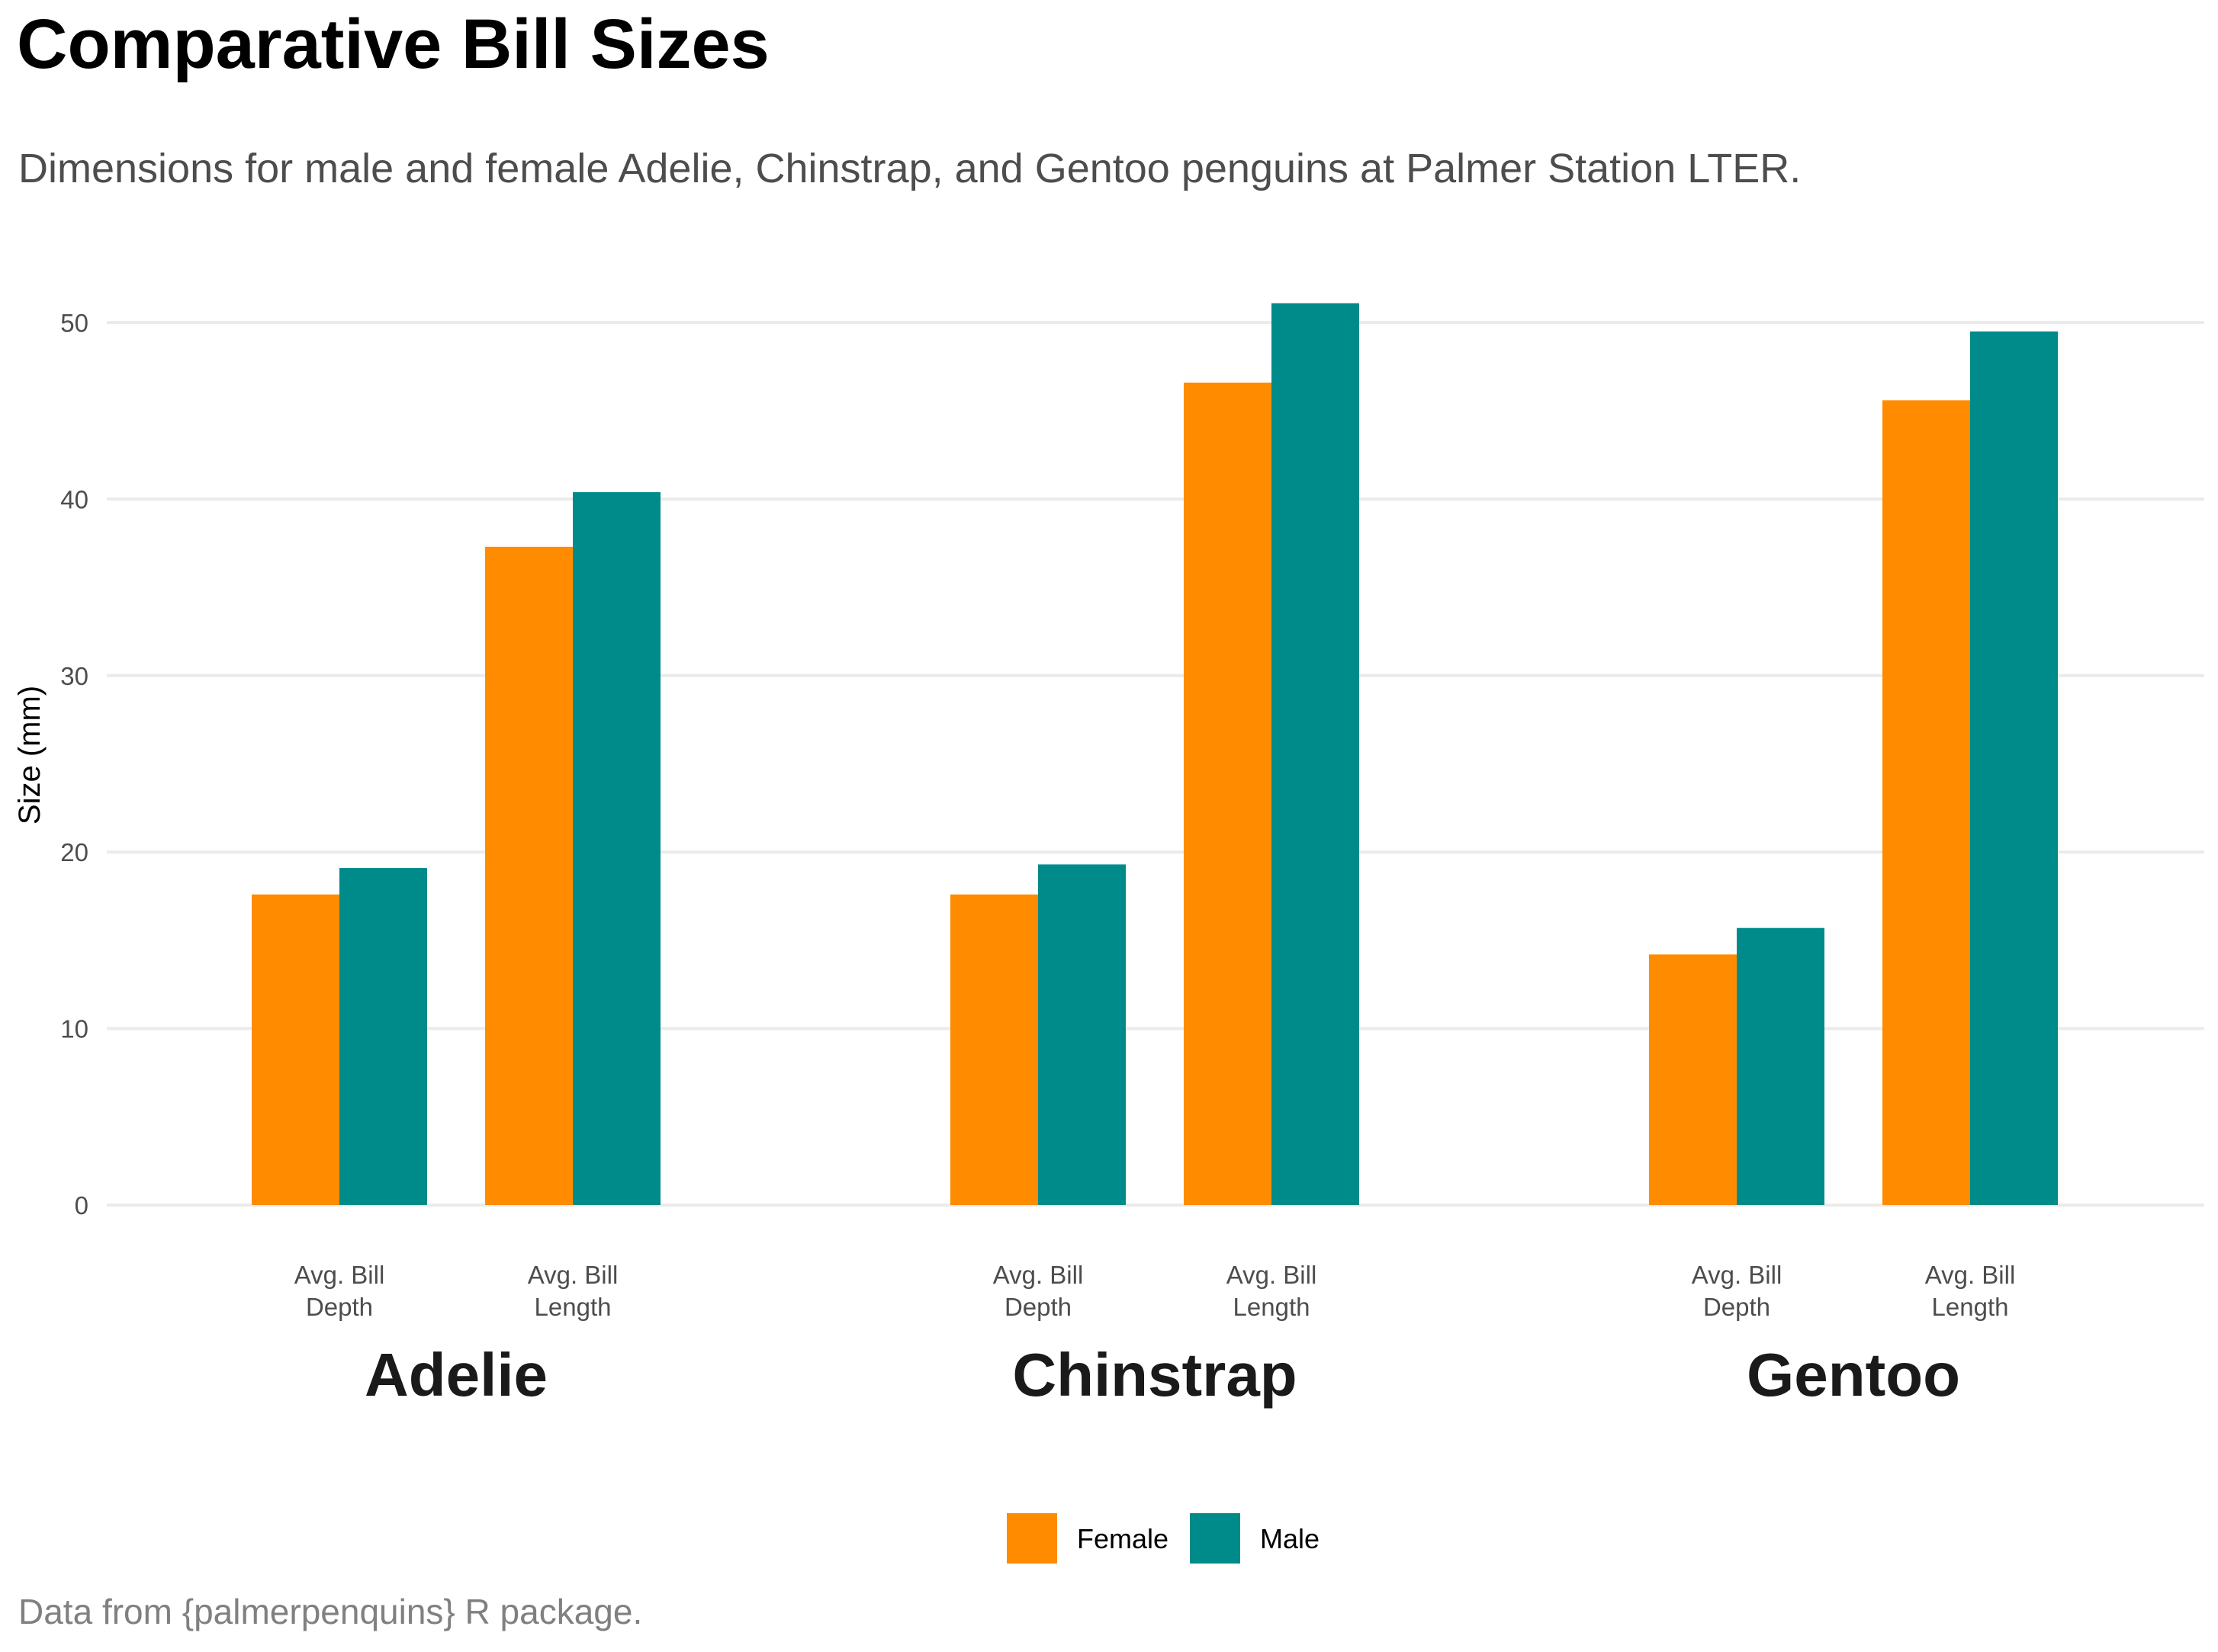 The image size is (2218, 1652). Describe the element at coordinates (617, 848) in the screenshot. I see `bar-adelie-length-male` at that location.